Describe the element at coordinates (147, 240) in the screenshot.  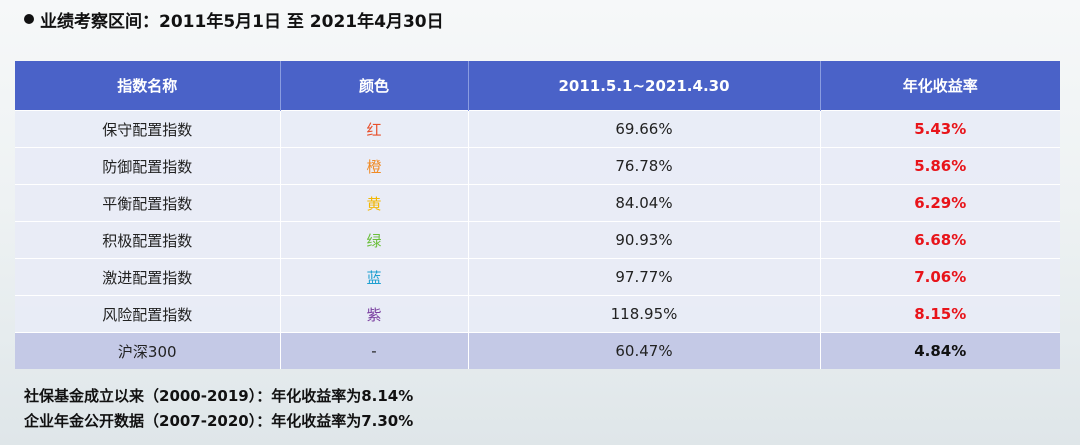
I see `index-name: 积极配置指数` at that location.